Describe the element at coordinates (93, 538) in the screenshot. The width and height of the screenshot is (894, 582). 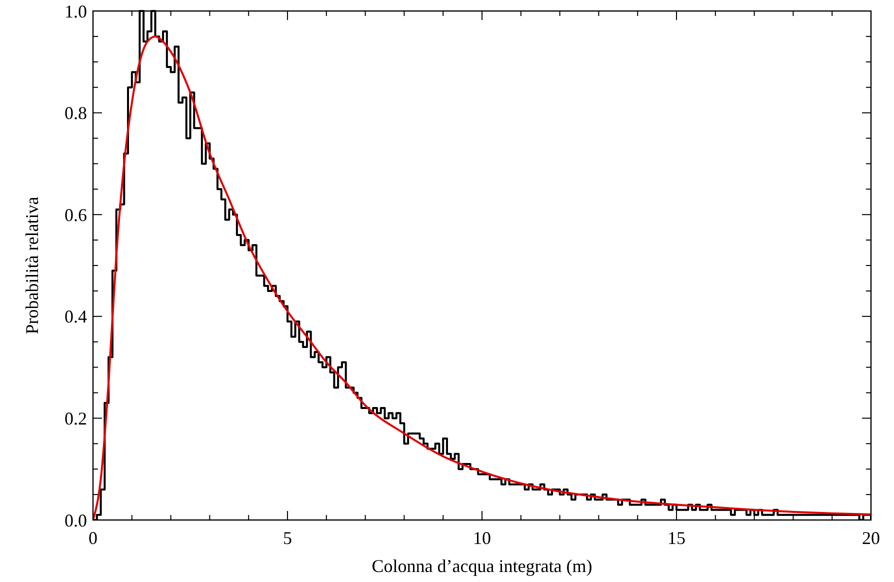
I see `x-tick-label: 0` at that location.